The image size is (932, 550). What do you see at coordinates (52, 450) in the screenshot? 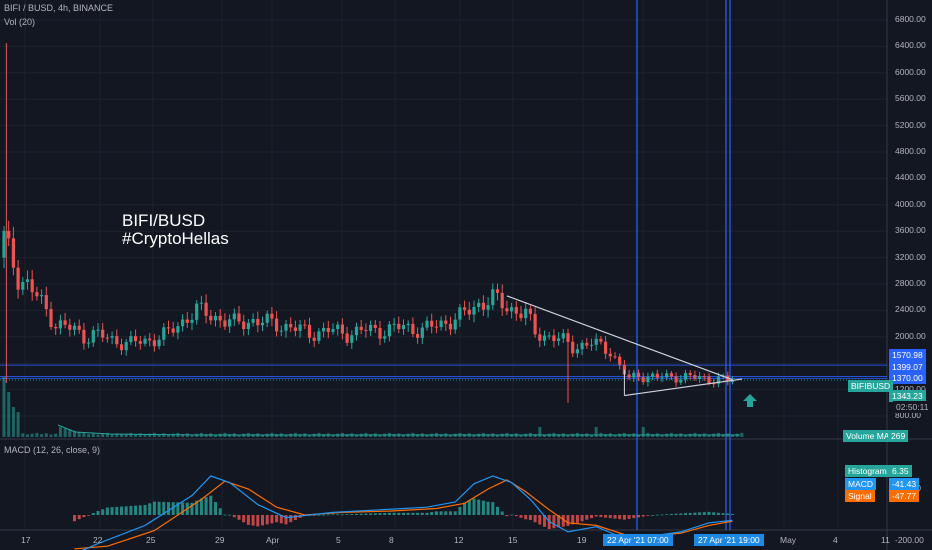
I see `macd-indicator-label: MACD (12, 26, close, 9)` at bounding box center [52, 450].